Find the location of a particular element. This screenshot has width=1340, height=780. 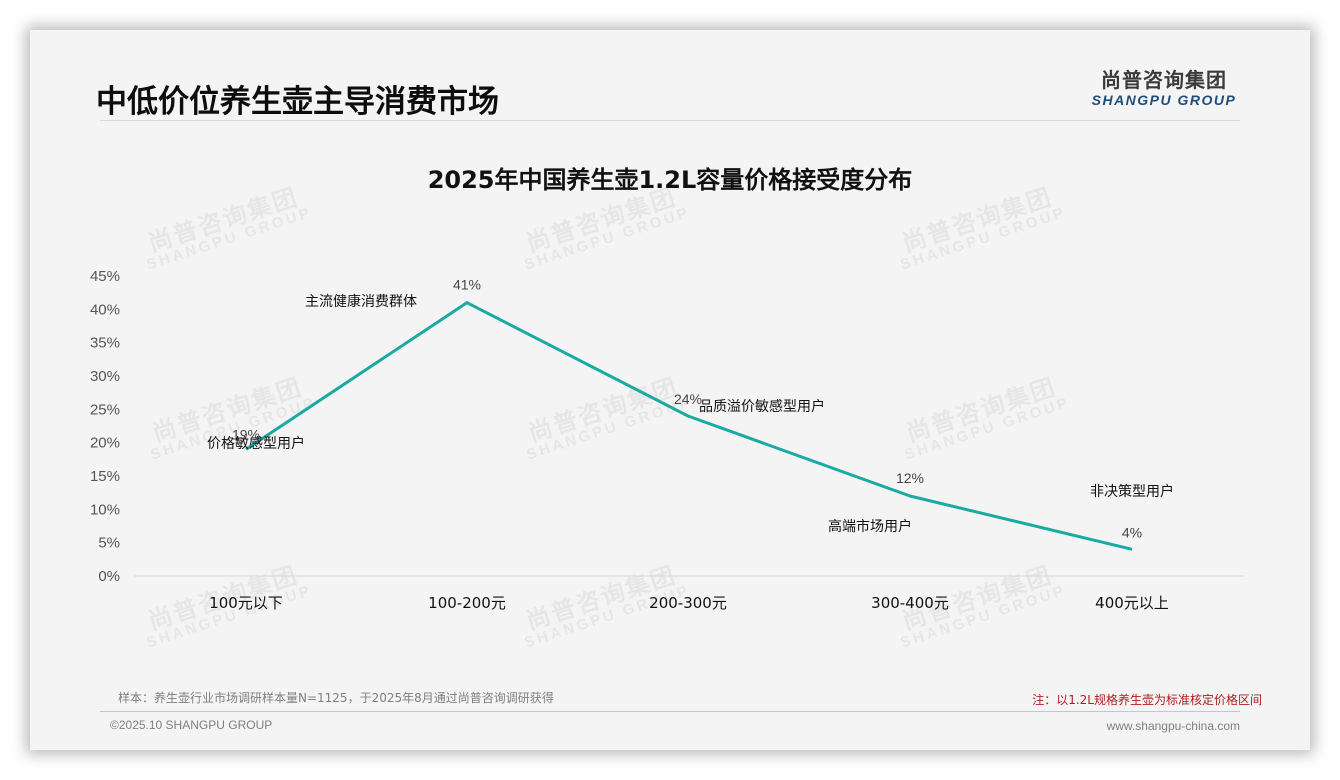

x-tick-label: 200-300元 is located at coordinates (688, 603).